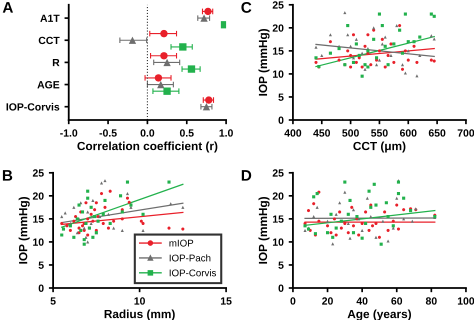 The height and width of the screenshot is (320, 474). What do you see at coordinates (293, 133) in the screenshot?
I see `x-tick-label: 400` at bounding box center [293, 133].